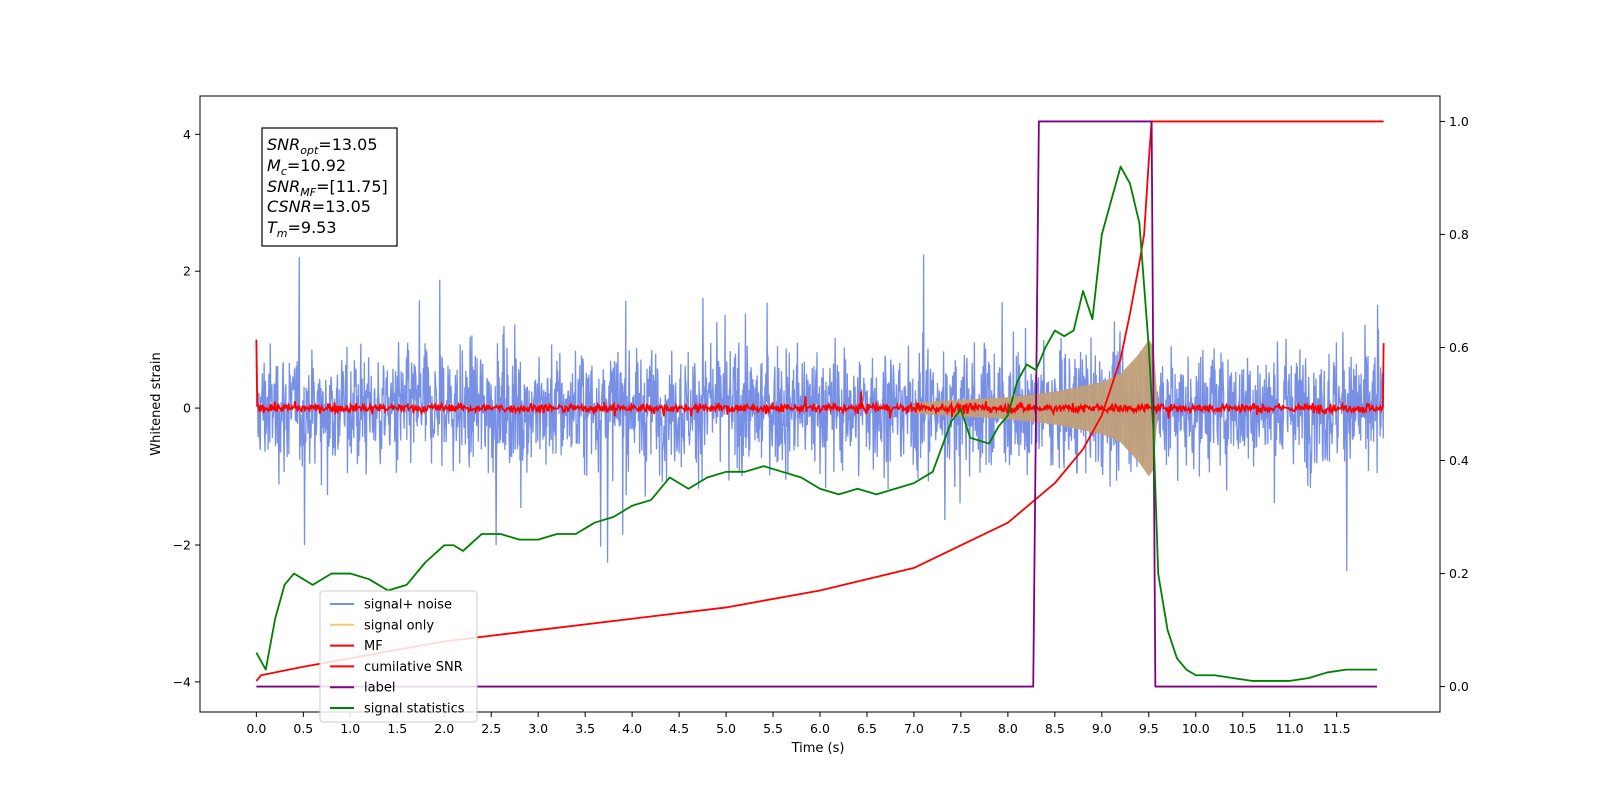 The height and width of the screenshot is (800, 1600). Describe the element at coordinates (414, 709) in the screenshot. I see `legend-label: signal statistics` at that location.